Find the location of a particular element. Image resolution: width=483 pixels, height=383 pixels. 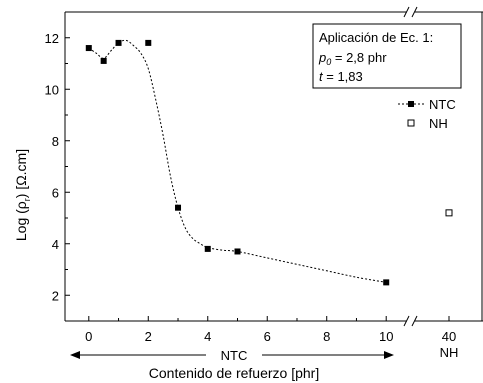

legend: NTC NH is located at coordinates (427, 114).